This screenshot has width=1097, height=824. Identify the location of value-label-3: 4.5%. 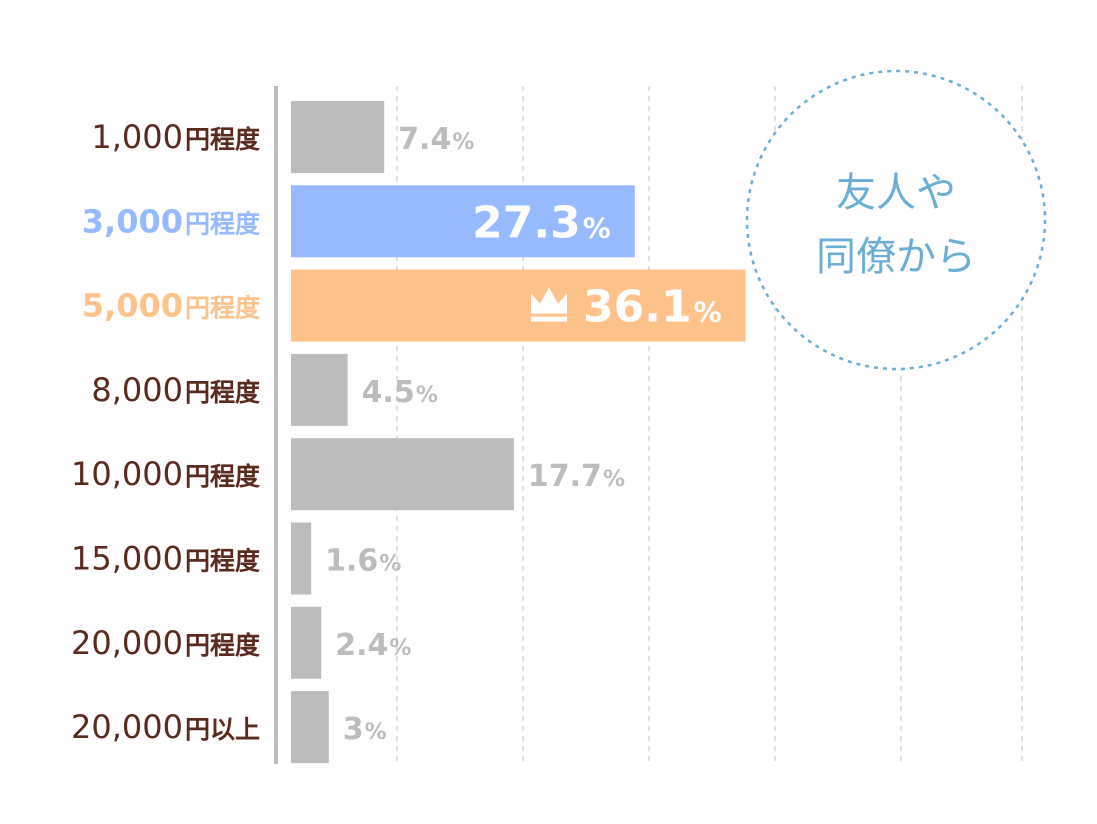
(400, 392).